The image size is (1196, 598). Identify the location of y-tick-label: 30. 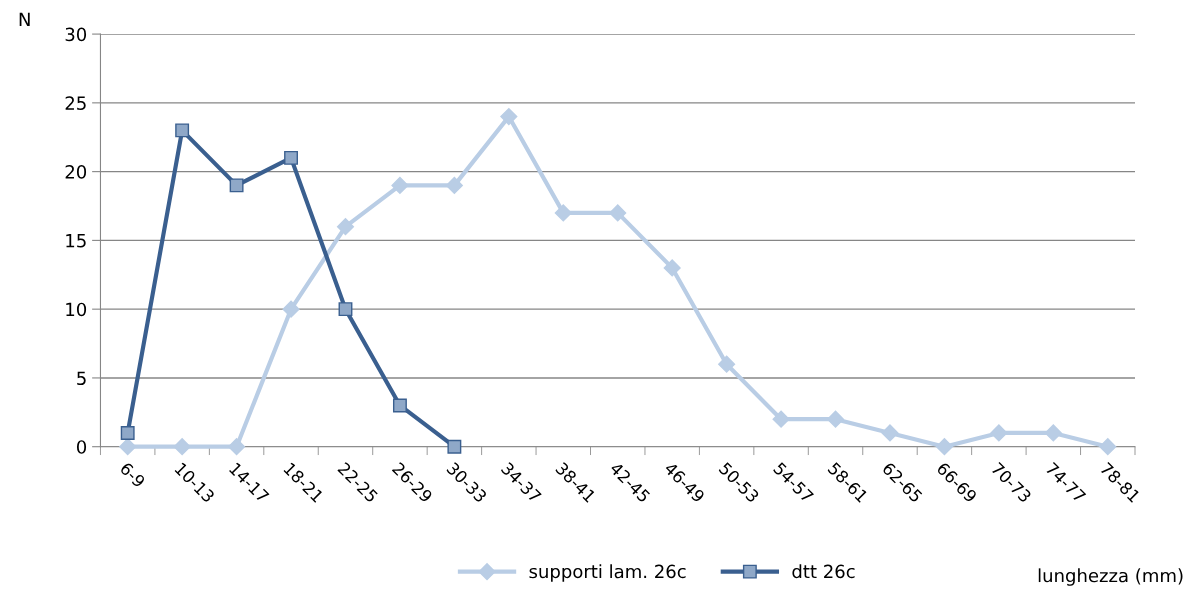
(76, 34).